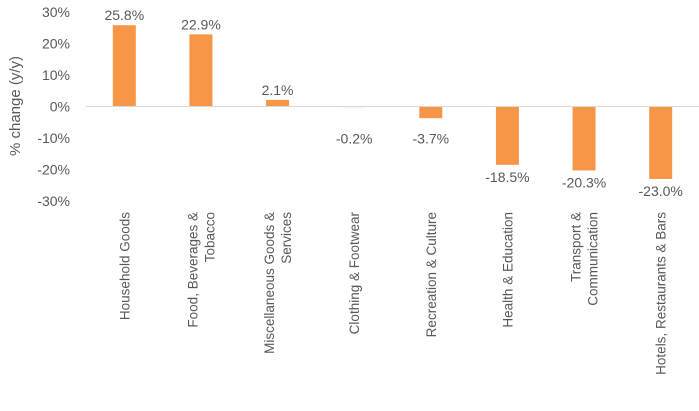 This screenshot has height=411, width=699. I want to click on y-tick-label: 10%, so click(56, 75).